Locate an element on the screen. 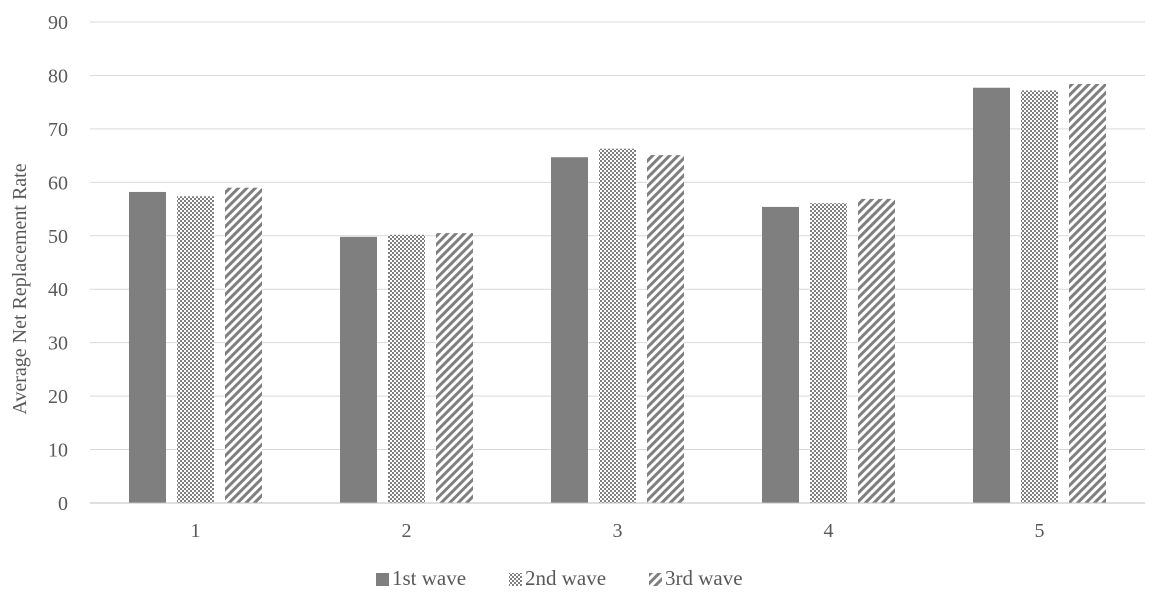 The image size is (1153, 597). legend-label: 2nd wave is located at coordinates (565, 578).